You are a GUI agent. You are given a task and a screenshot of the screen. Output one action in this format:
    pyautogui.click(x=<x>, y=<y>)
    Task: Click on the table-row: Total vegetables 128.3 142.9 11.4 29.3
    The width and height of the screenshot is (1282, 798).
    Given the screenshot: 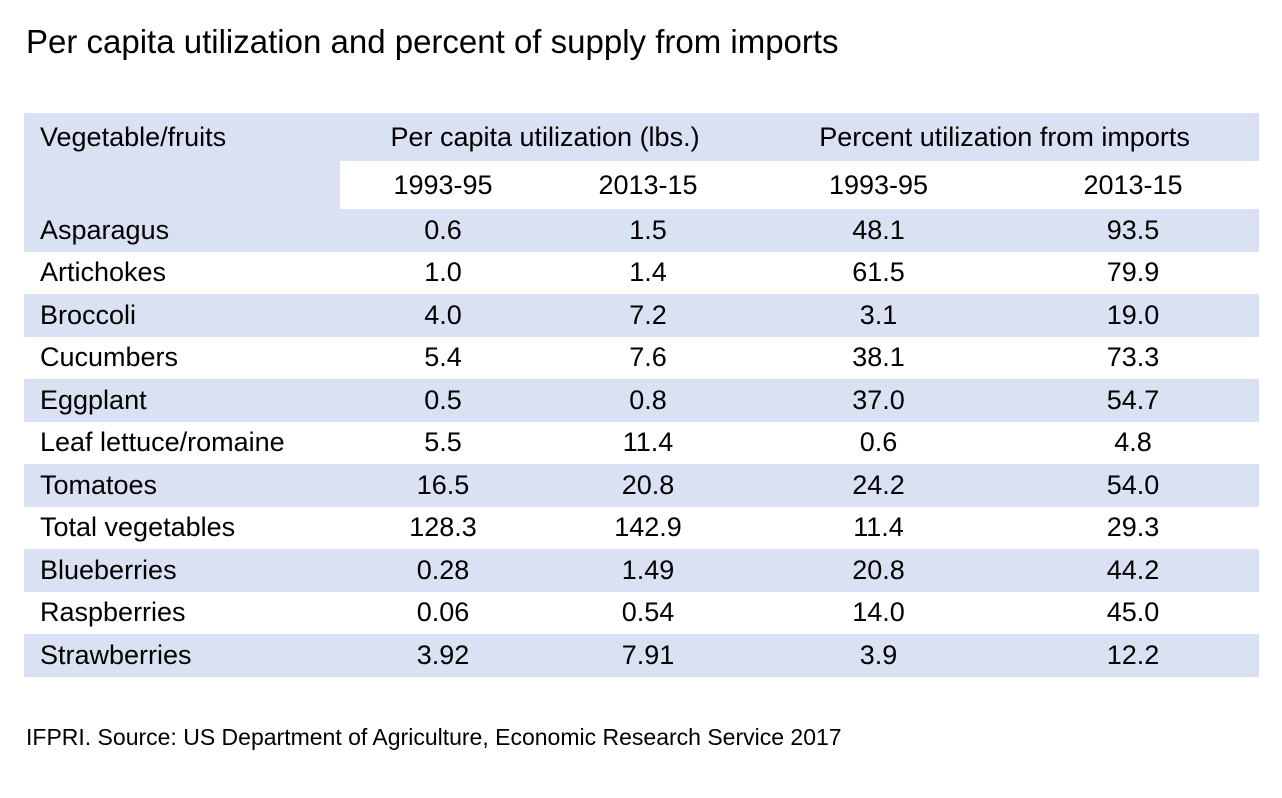 What is the action you would take?
    pyautogui.click(x=642, y=527)
    